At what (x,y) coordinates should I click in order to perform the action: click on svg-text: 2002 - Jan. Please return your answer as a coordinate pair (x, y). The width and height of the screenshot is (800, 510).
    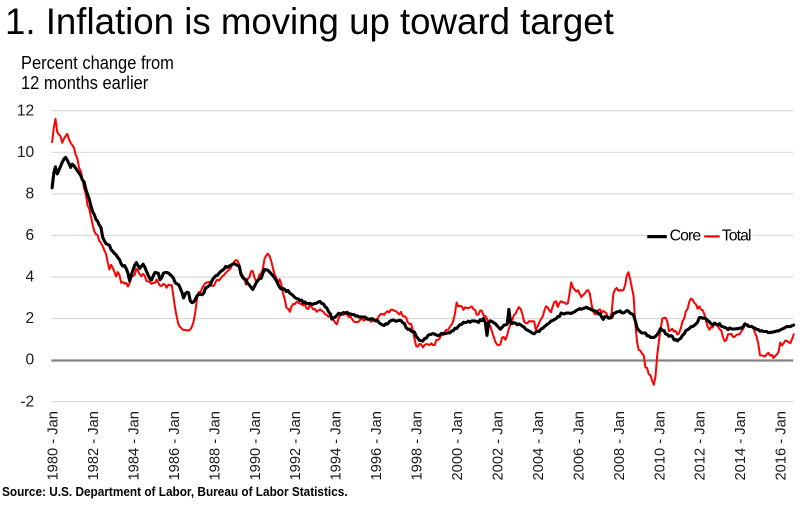
    Looking at the image, I should click on (499, 445).